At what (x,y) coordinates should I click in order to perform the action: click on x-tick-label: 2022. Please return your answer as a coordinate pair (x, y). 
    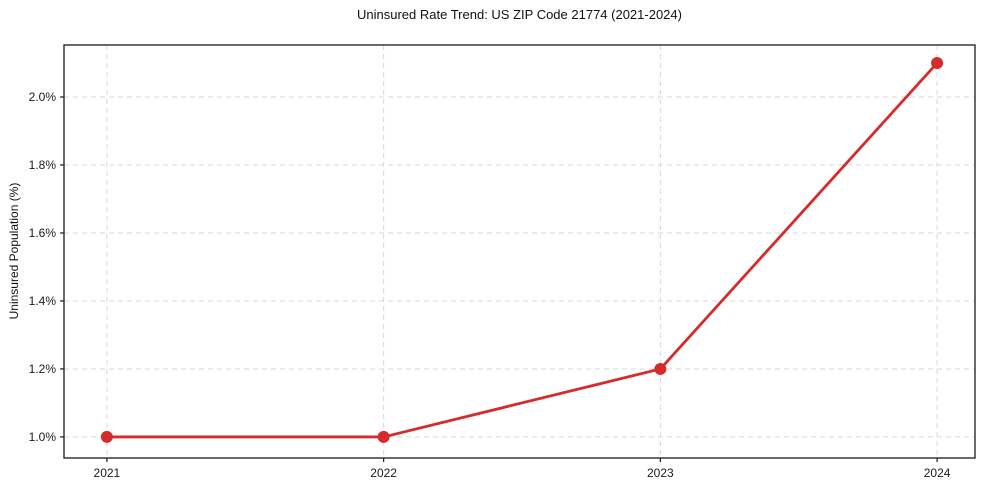
    Looking at the image, I should click on (383, 473).